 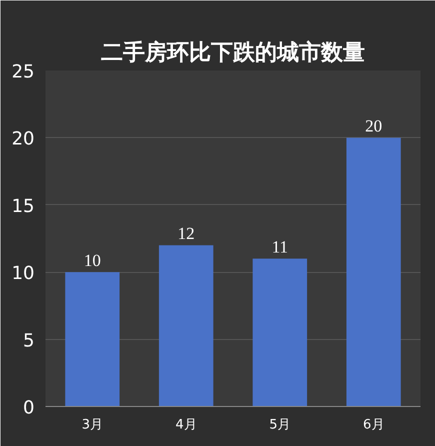 I want to click on y-tick-label: 5, so click(x=28, y=341).